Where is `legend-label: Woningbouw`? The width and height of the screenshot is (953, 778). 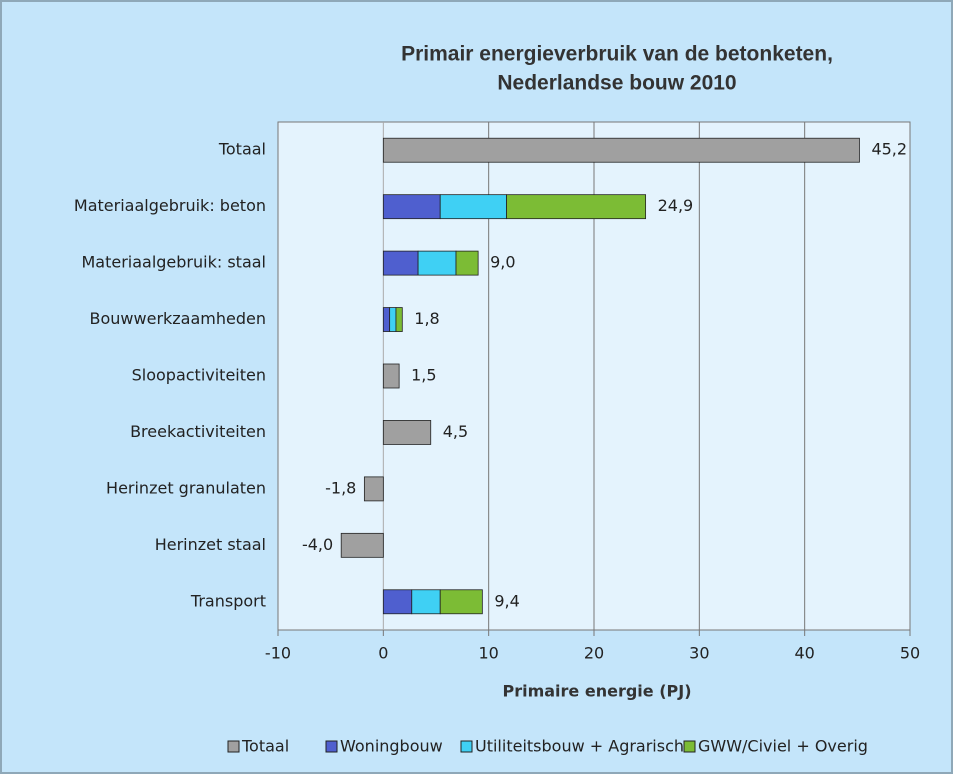 legend-label: Woningbouw is located at coordinates (391, 746).